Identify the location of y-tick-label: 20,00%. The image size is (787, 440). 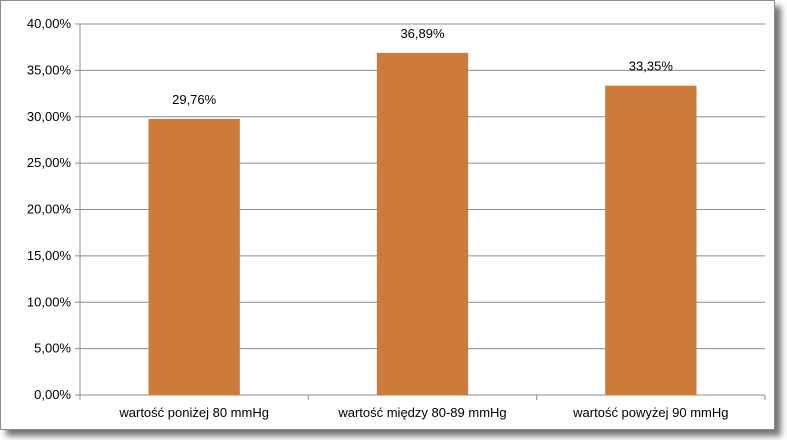
(49, 209).